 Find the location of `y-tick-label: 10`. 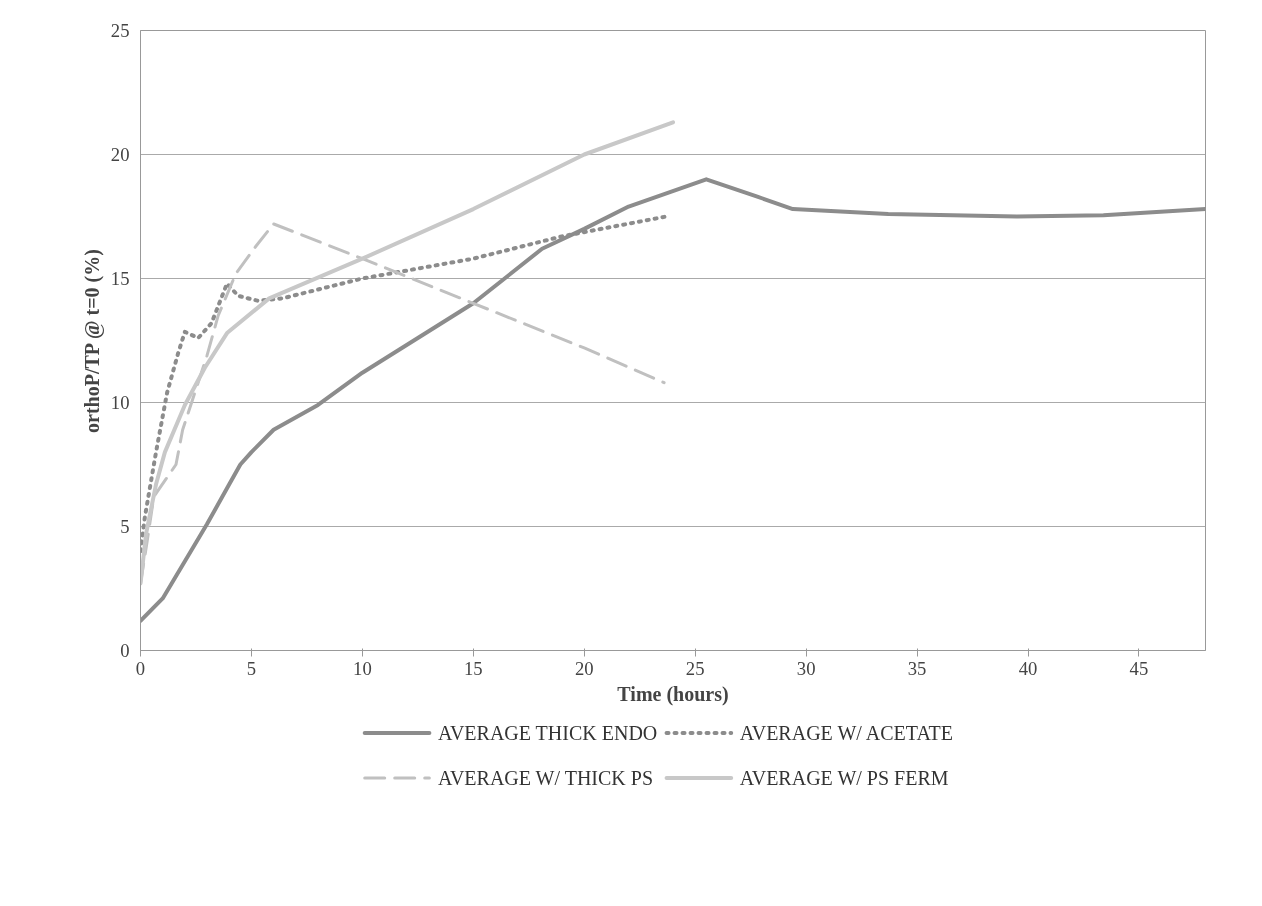

y-tick-label: 10 is located at coordinates (120, 402).